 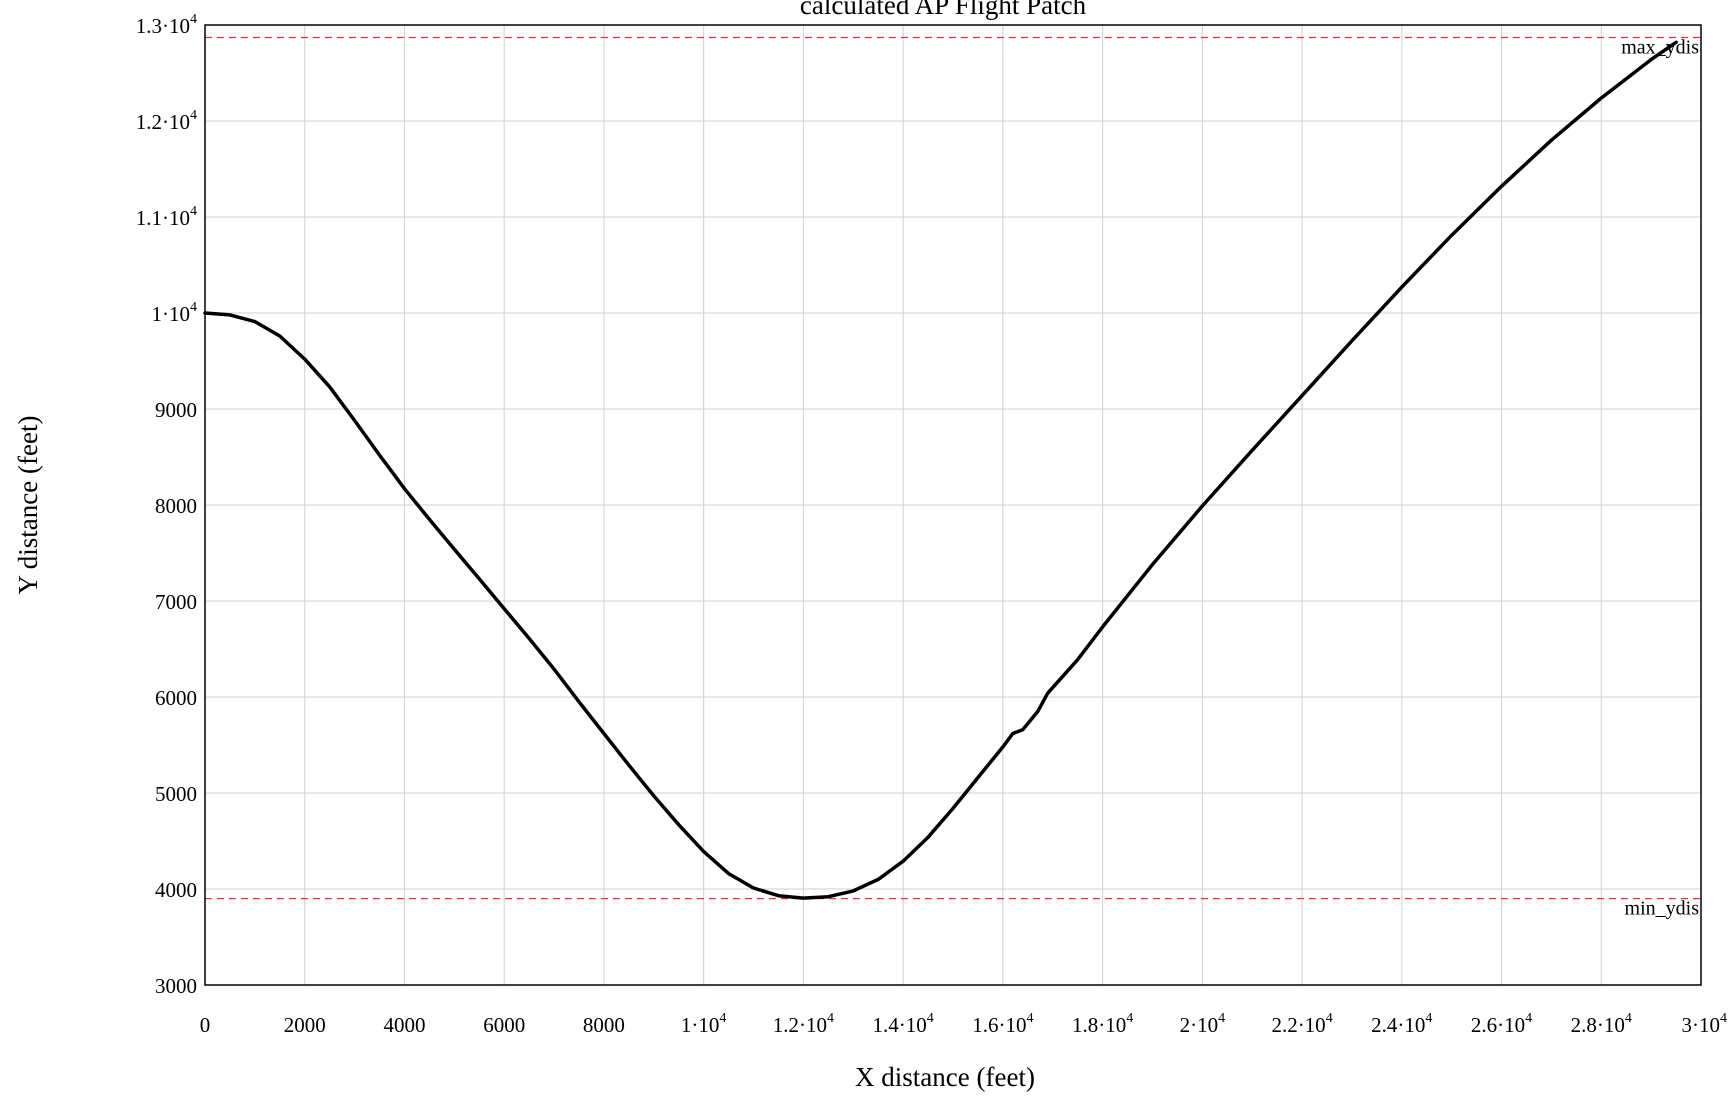 I want to click on y-tick-label: 3000, so click(x=176, y=986).